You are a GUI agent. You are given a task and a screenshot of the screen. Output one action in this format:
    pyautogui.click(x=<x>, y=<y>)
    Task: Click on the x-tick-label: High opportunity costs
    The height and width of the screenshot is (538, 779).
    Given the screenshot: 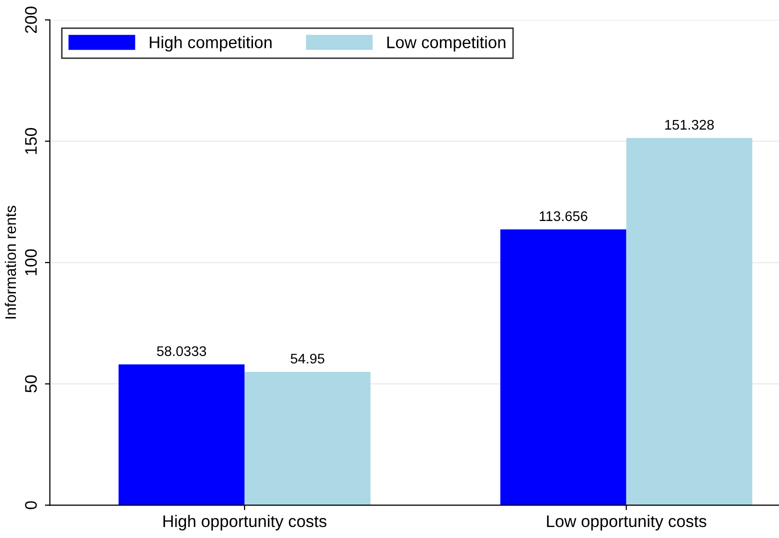 What is the action you would take?
    pyautogui.click(x=244, y=522)
    